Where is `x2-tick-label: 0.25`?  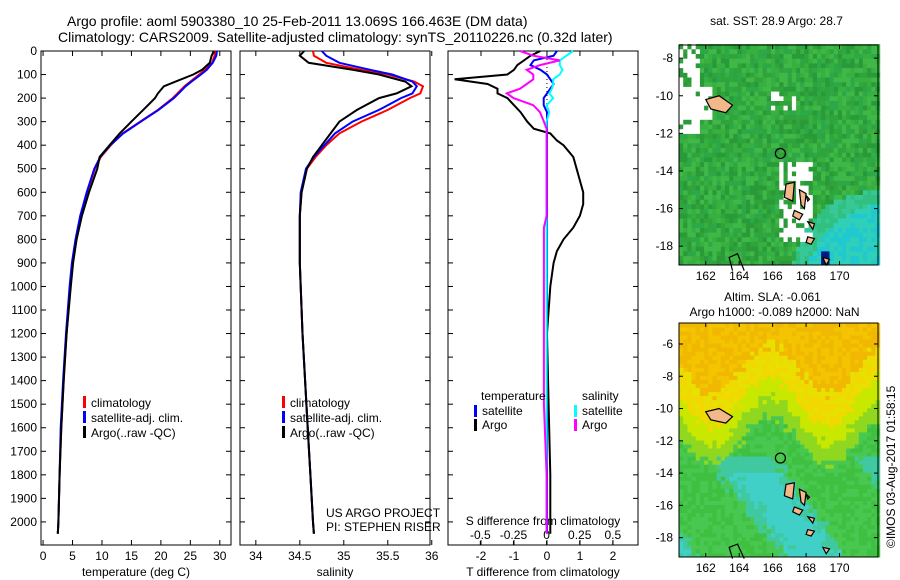 x2-tick-label: 0.25 is located at coordinates (580, 535).